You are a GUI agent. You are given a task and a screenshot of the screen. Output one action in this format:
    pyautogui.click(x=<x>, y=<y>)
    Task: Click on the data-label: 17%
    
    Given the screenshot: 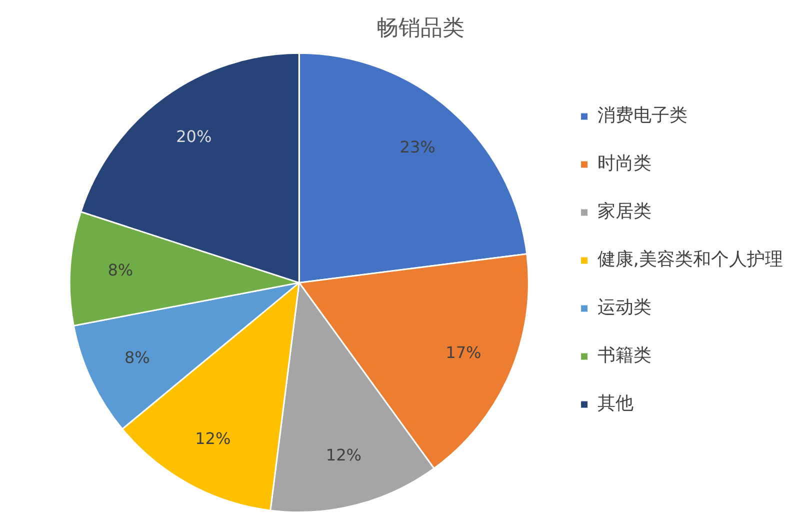 What is the action you would take?
    pyautogui.click(x=464, y=352)
    